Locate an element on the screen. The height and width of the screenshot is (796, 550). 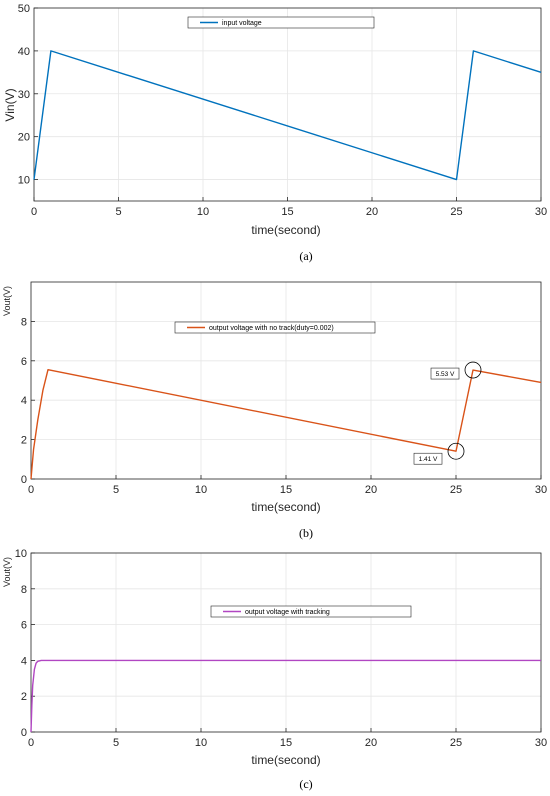
legend-entry: output voltage with no track(duty=0.002) is located at coordinates (271, 328).